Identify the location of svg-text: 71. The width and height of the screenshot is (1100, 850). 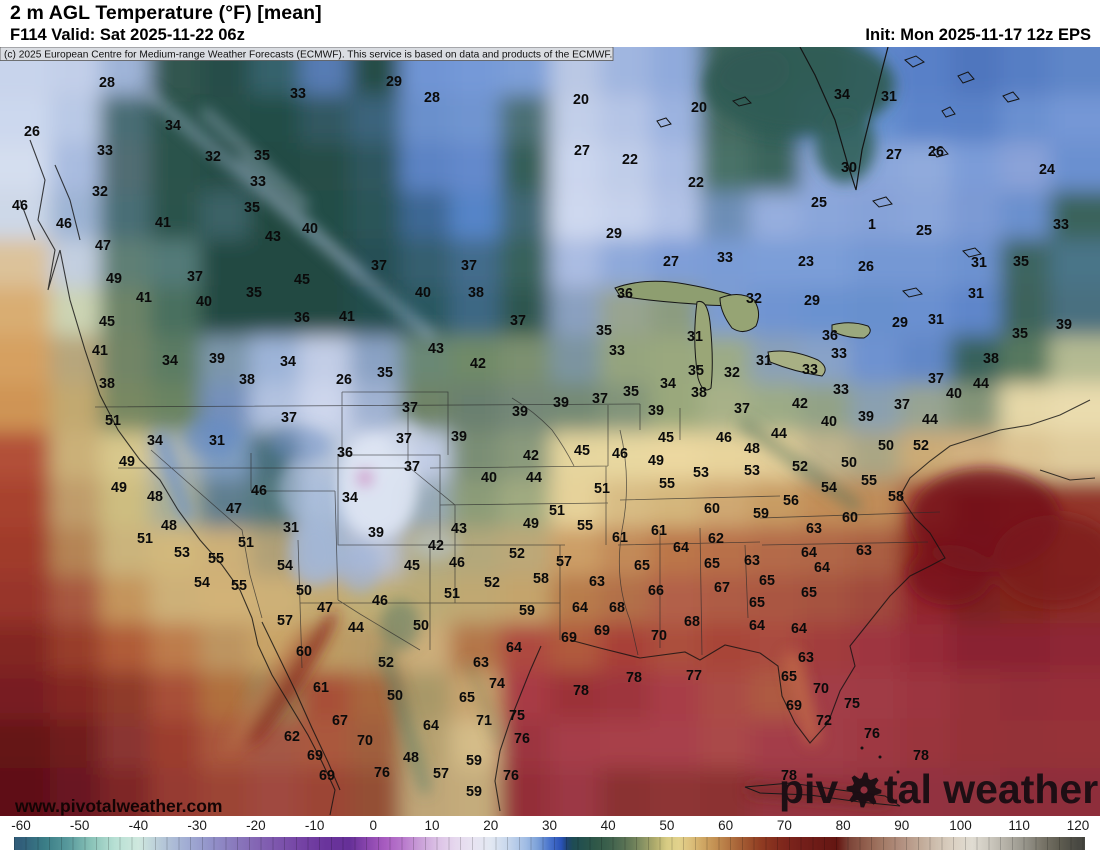
(484, 721).